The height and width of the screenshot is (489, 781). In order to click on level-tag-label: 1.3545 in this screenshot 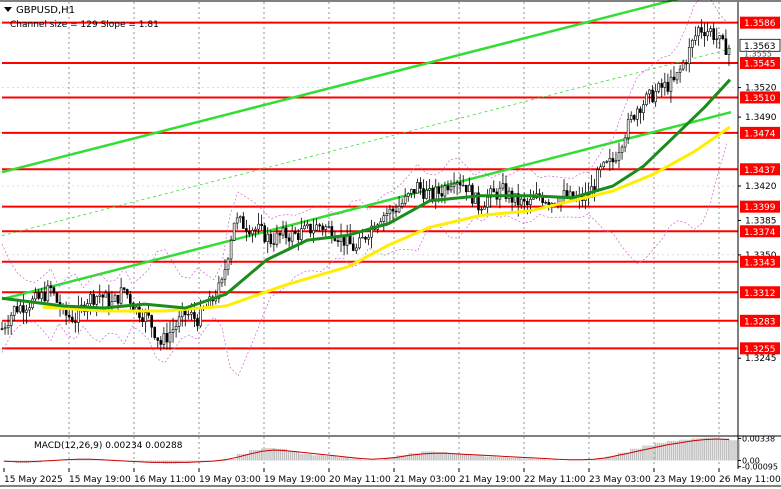, I will do `click(760, 65)`.